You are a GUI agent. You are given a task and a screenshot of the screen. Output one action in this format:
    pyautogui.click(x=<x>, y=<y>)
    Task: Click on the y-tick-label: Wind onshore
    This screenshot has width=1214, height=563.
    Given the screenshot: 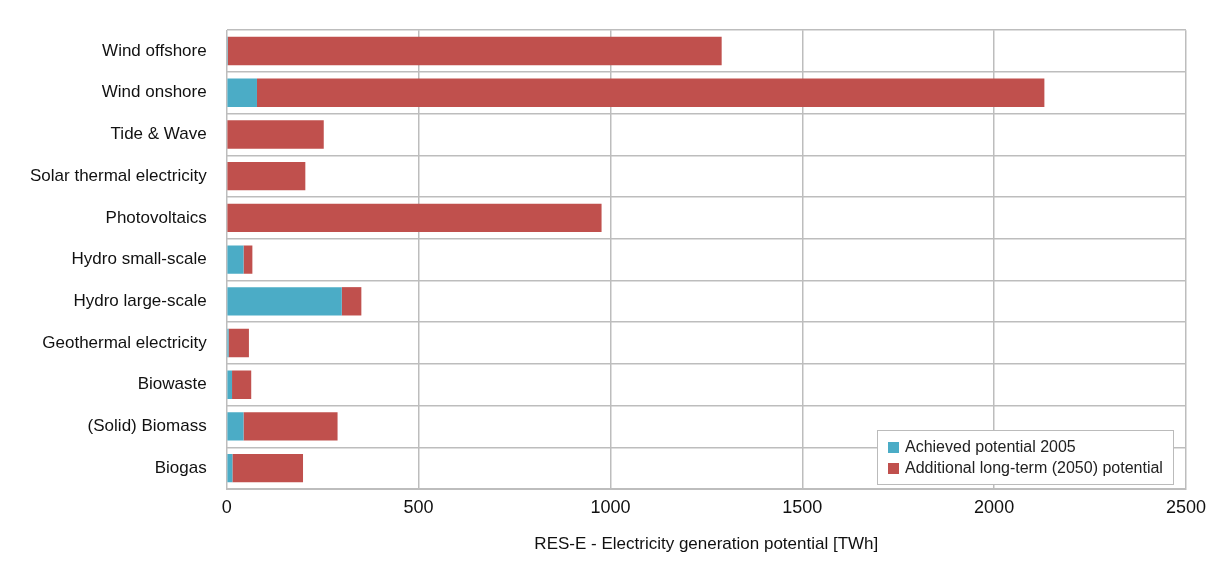 What is the action you would take?
    pyautogui.click(x=154, y=92)
    